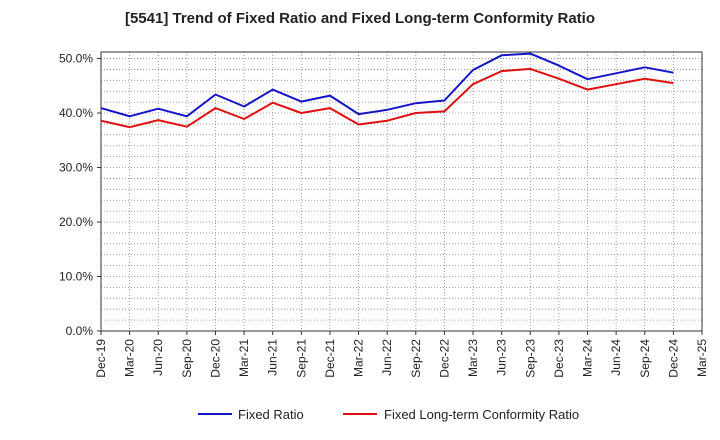 Image resolution: width=720 pixels, height=440 pixels. What do you see at coordinates (101, 358) in the screenshot?
I see `x-tick-label: Dec-19` at bounding box center [101, 358].